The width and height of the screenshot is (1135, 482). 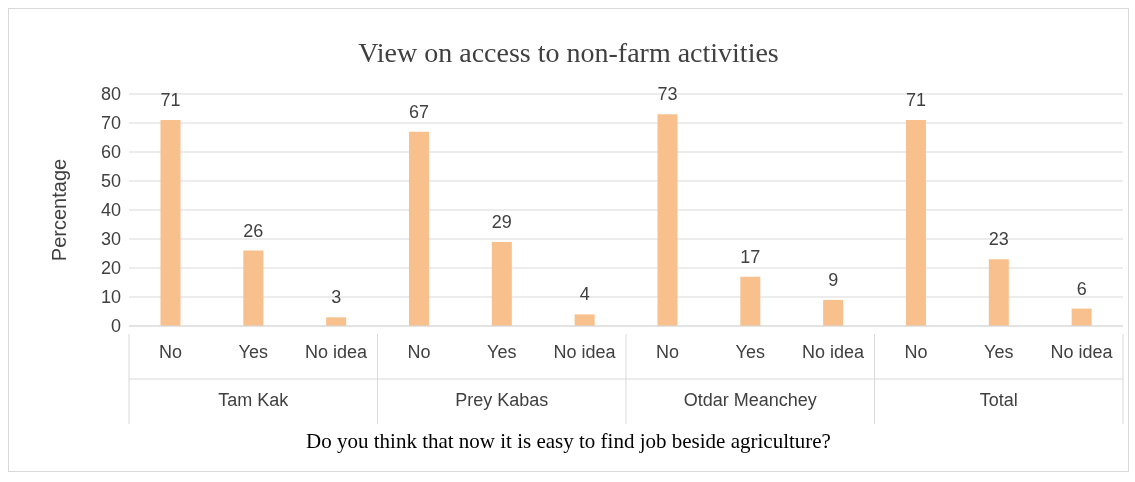 What do you see at coordinates (998, 239) in the screenshot?
I see `data-label: 23` at bounding box center [998, 239].